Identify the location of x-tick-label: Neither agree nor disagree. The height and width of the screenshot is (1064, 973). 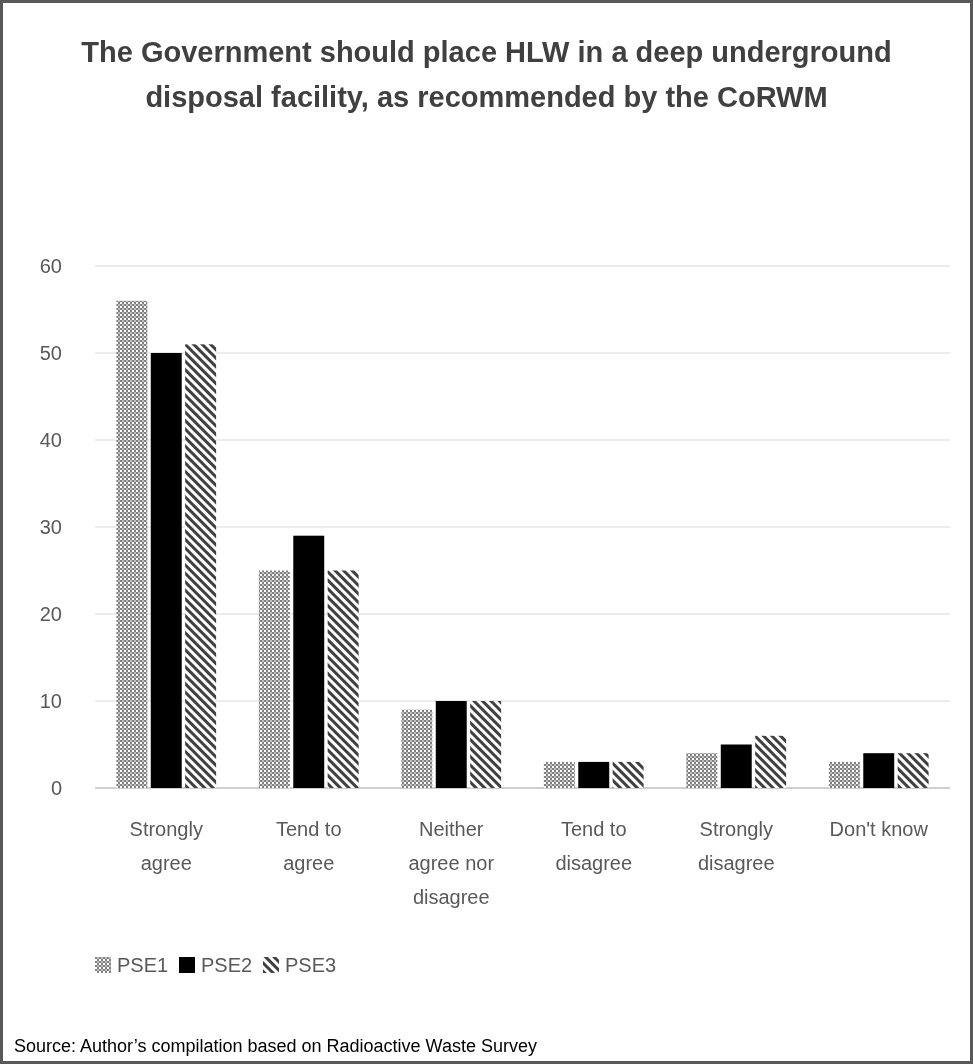
(451, 863).